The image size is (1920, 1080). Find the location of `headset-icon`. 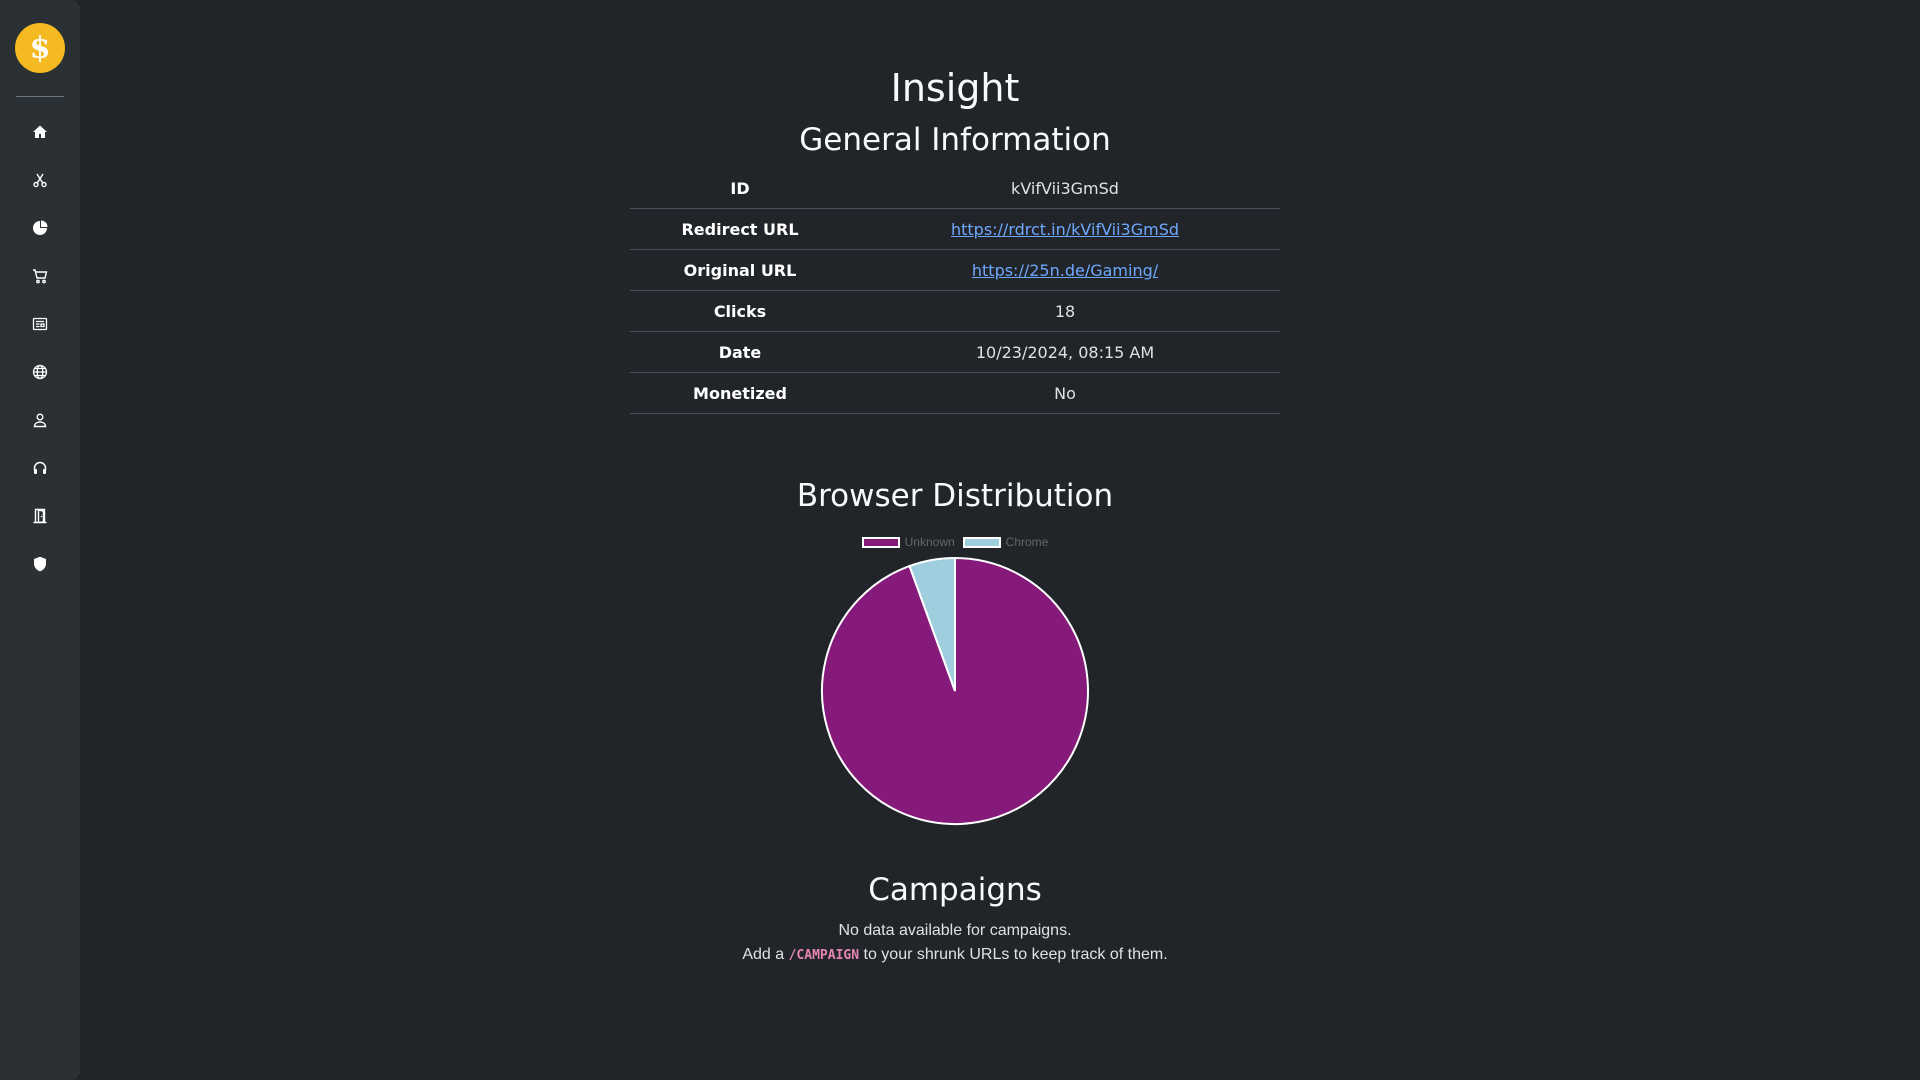

headset-icon is located at coordinates (40, 467).